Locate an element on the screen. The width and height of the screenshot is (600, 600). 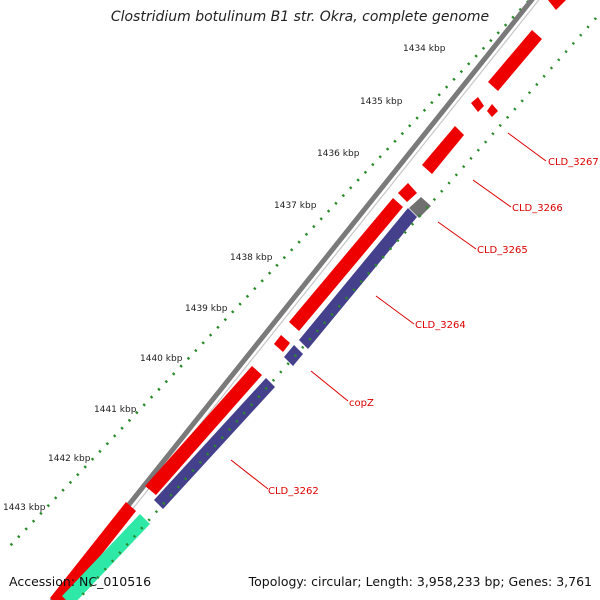
tick-label-1440: 1440 kbp is located at coordinates (161, 359).